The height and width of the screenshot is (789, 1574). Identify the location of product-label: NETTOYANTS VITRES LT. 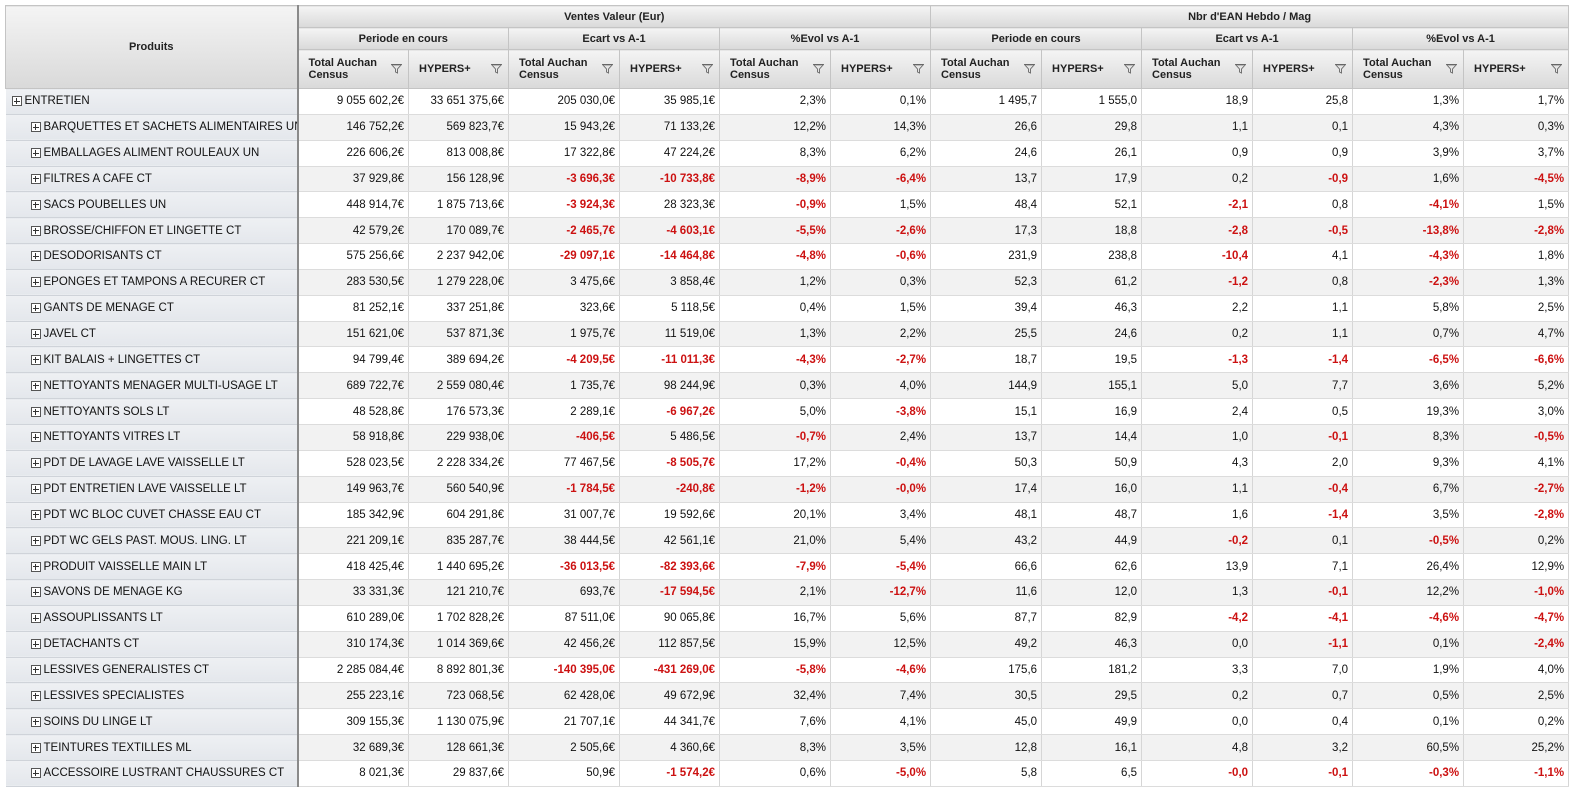
(112, 437).